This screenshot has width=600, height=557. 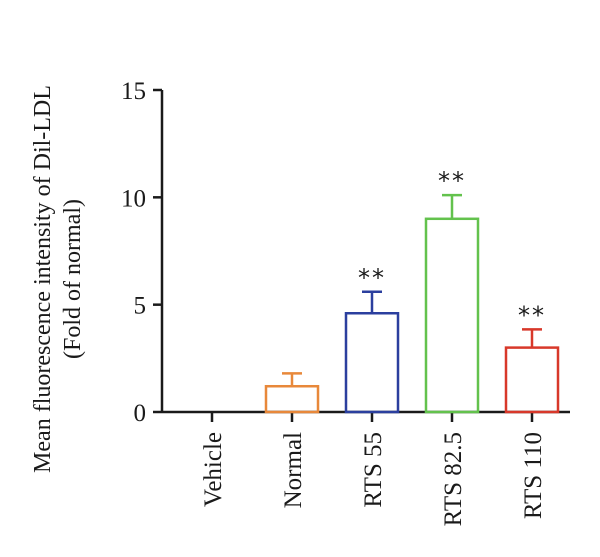 I want to click on x-tick-label: RTS 110, so click(x=533, y=475).